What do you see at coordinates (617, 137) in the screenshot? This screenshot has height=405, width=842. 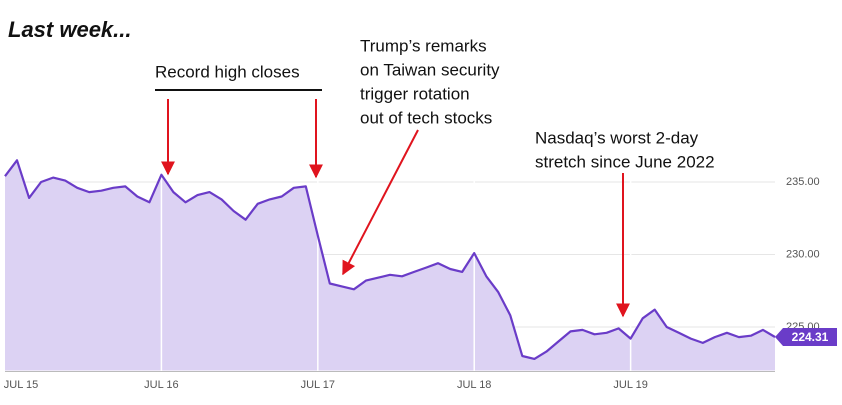 I see `annotation: Nasdaq’s worst 2-day` at bounding box center [617, 137].